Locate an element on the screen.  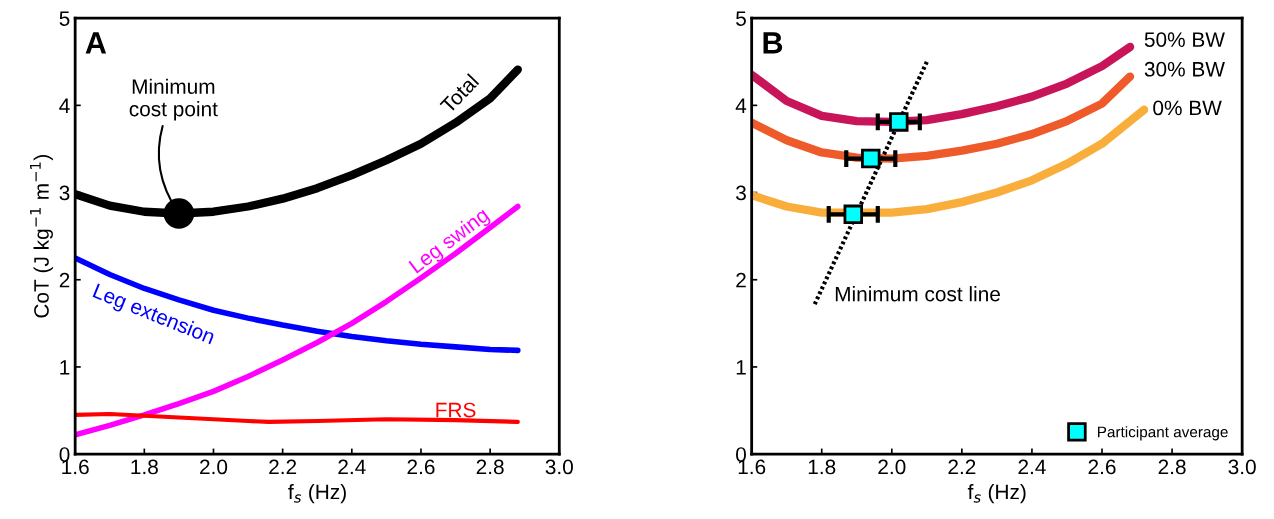
series-label: FRS is located at coordinates (456, 410).